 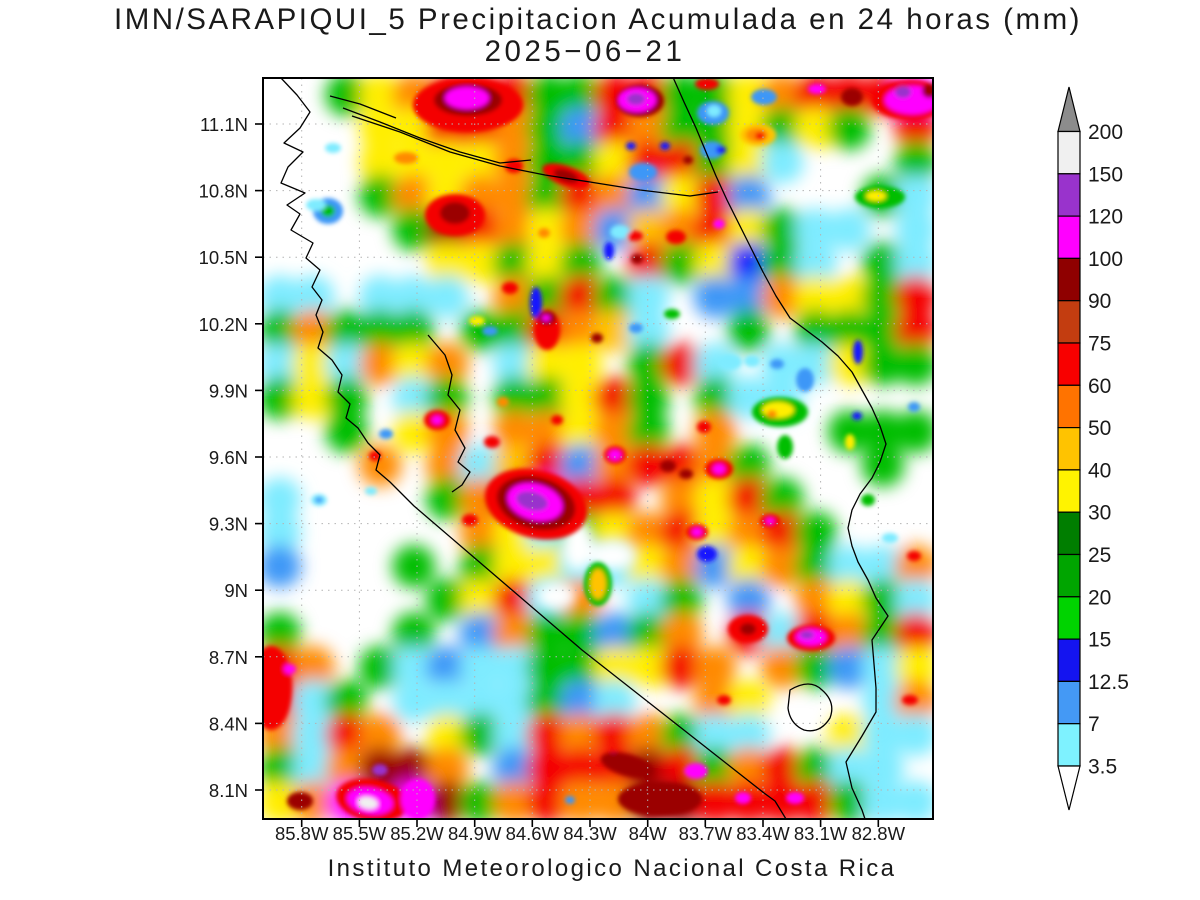 I want to click on svg-text: 100, so click(x=1105, y=259).